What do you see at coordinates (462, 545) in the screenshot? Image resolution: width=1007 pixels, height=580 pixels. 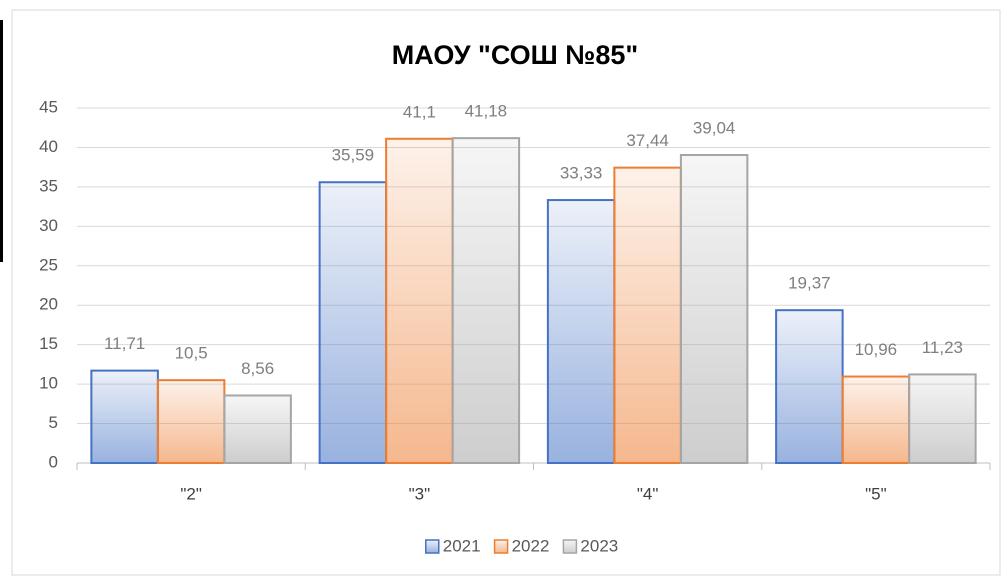 I see `legend-label: 2021` at bounding box center [462, 545].